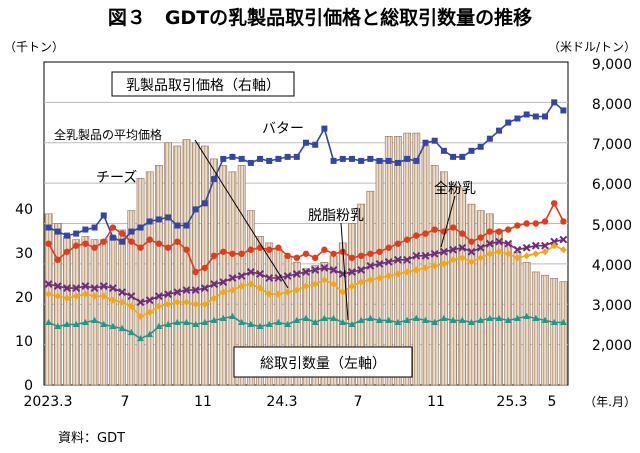  What do you see at coordinates (125, 402) in the screenshot?
I see `x-tick-label: 7` at bounding box center [125, 402].